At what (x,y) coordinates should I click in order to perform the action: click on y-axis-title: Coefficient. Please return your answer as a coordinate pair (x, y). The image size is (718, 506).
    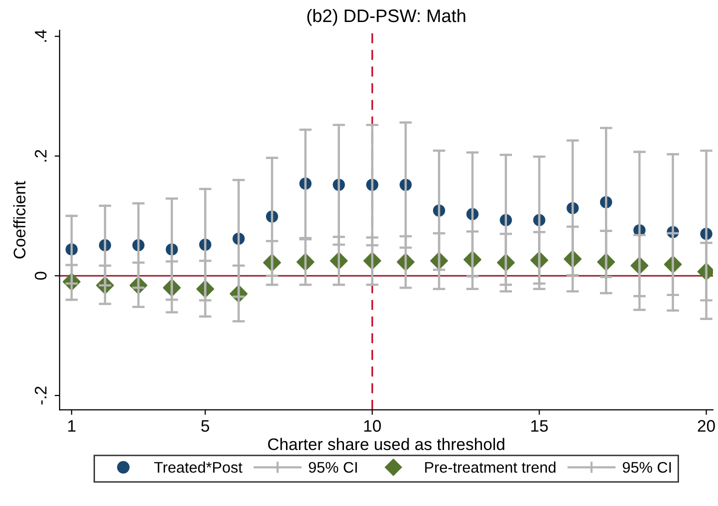
    Looking at the image, I should click on (19, 219).